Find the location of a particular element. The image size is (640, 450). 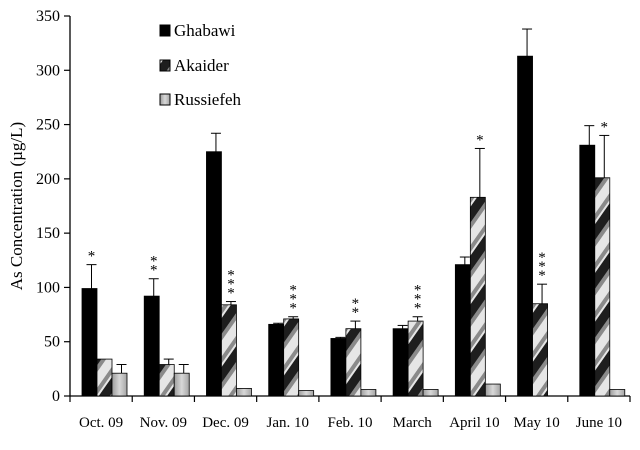

y-axis-title: As Concentration (µg/L) is located at coordinates (16, 206).